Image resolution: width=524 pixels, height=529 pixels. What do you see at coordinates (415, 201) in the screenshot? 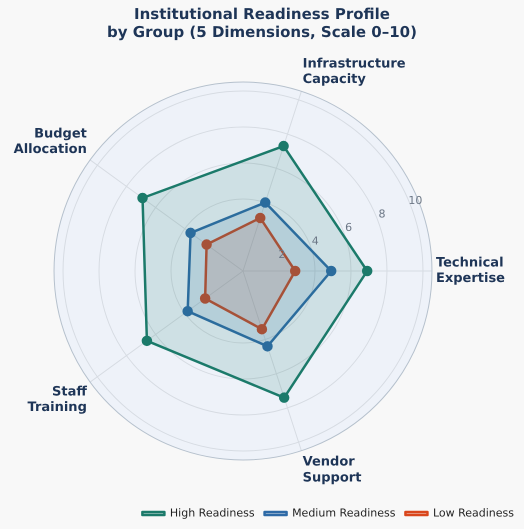
I see `y-tick-label: 10` at bounding box center [415, 201].